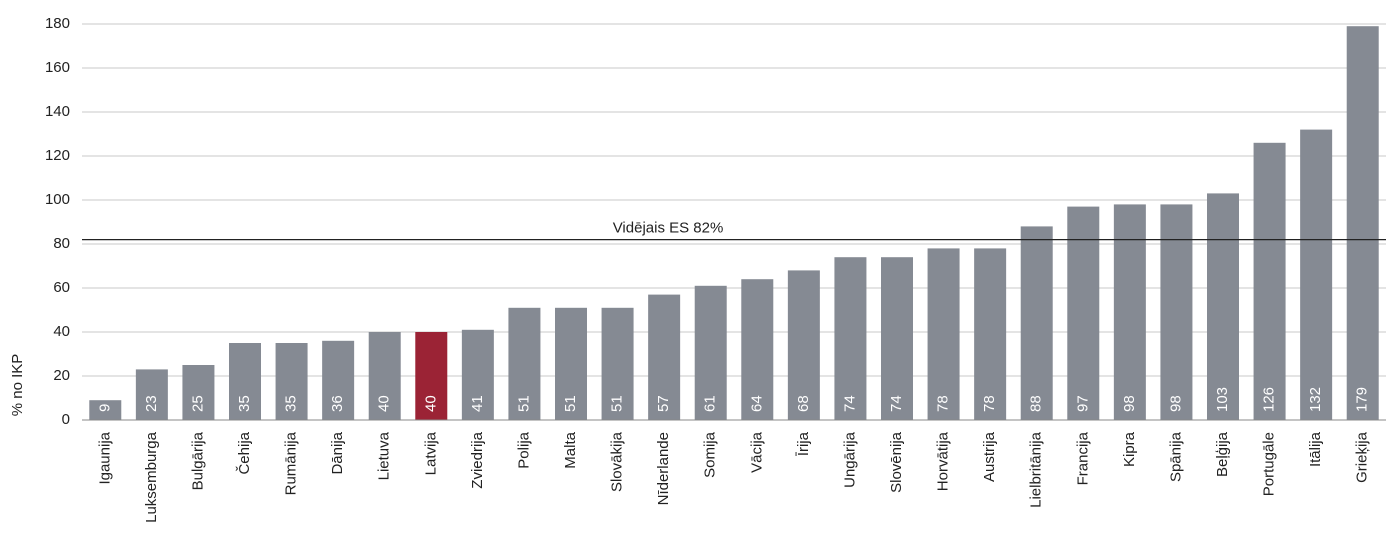 Image resolution: width=1386 pixels, height=552 pixels. What do you see at coordinates (291, 463) in the screenshot?
I see `x-tick-label: Rumānija` at bounding box center [291, 463].